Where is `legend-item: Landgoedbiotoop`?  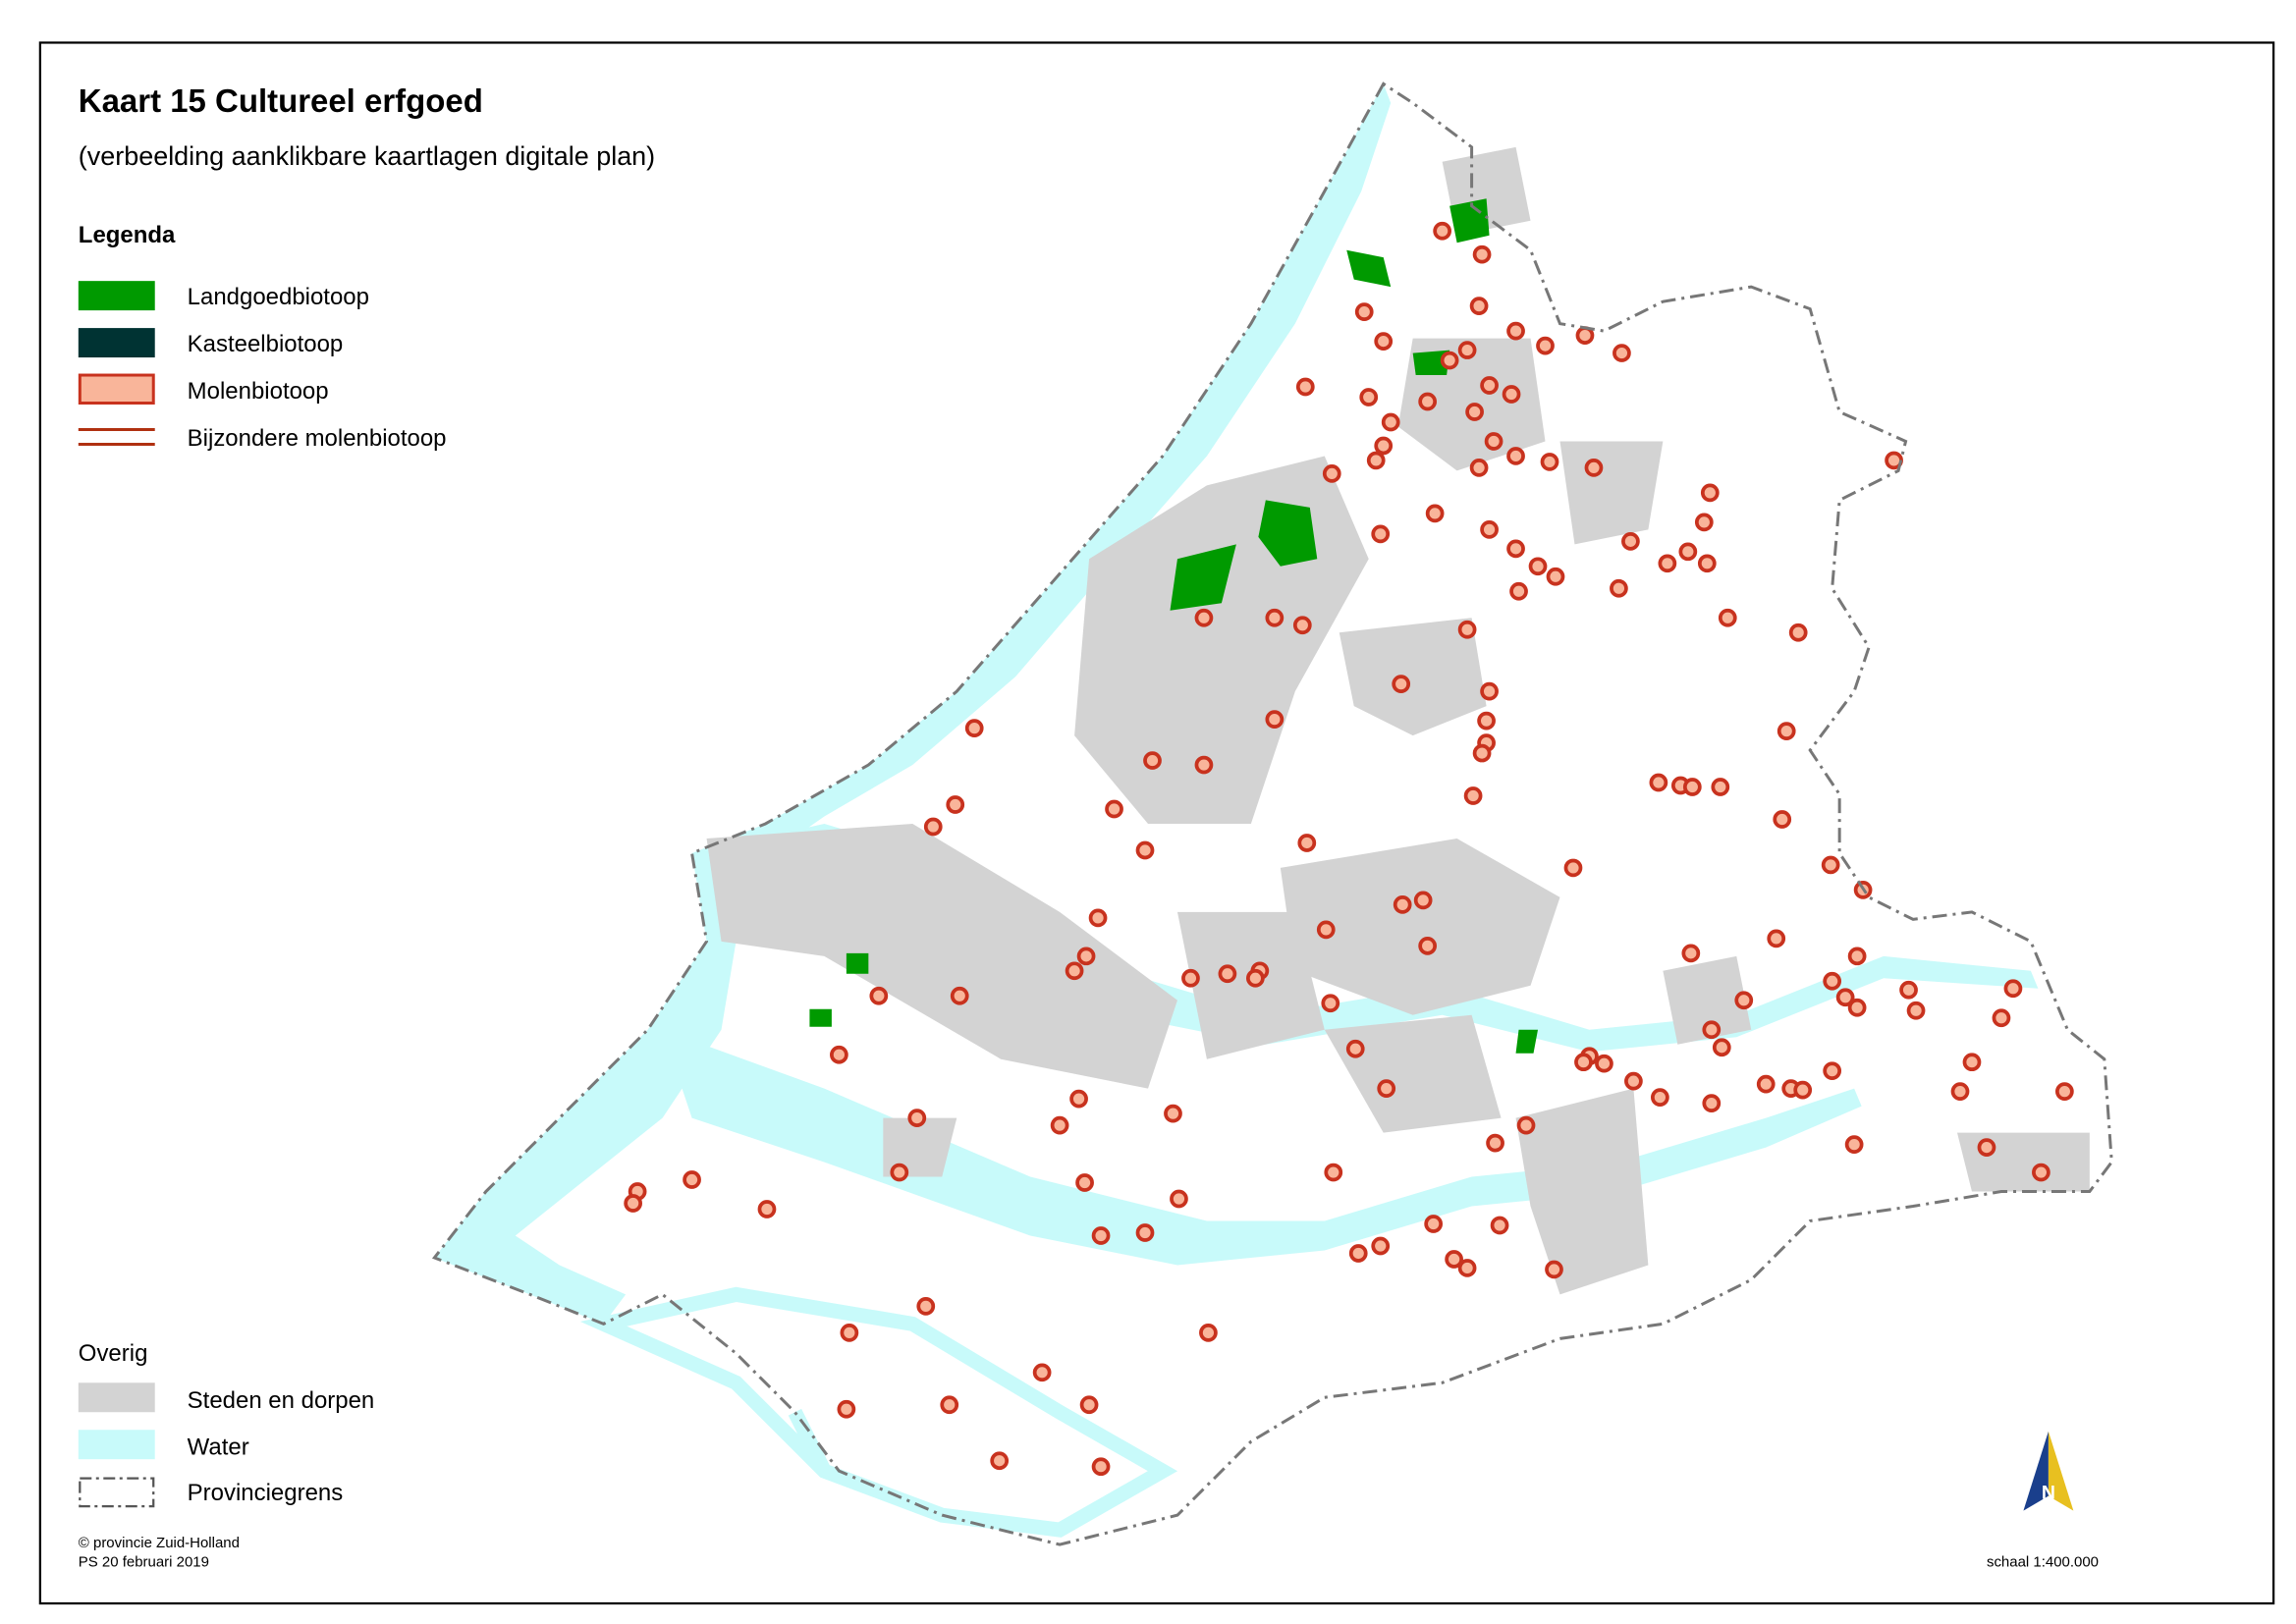
legend-item: Landgoedbiotoop is located at coordinates (278, 297).